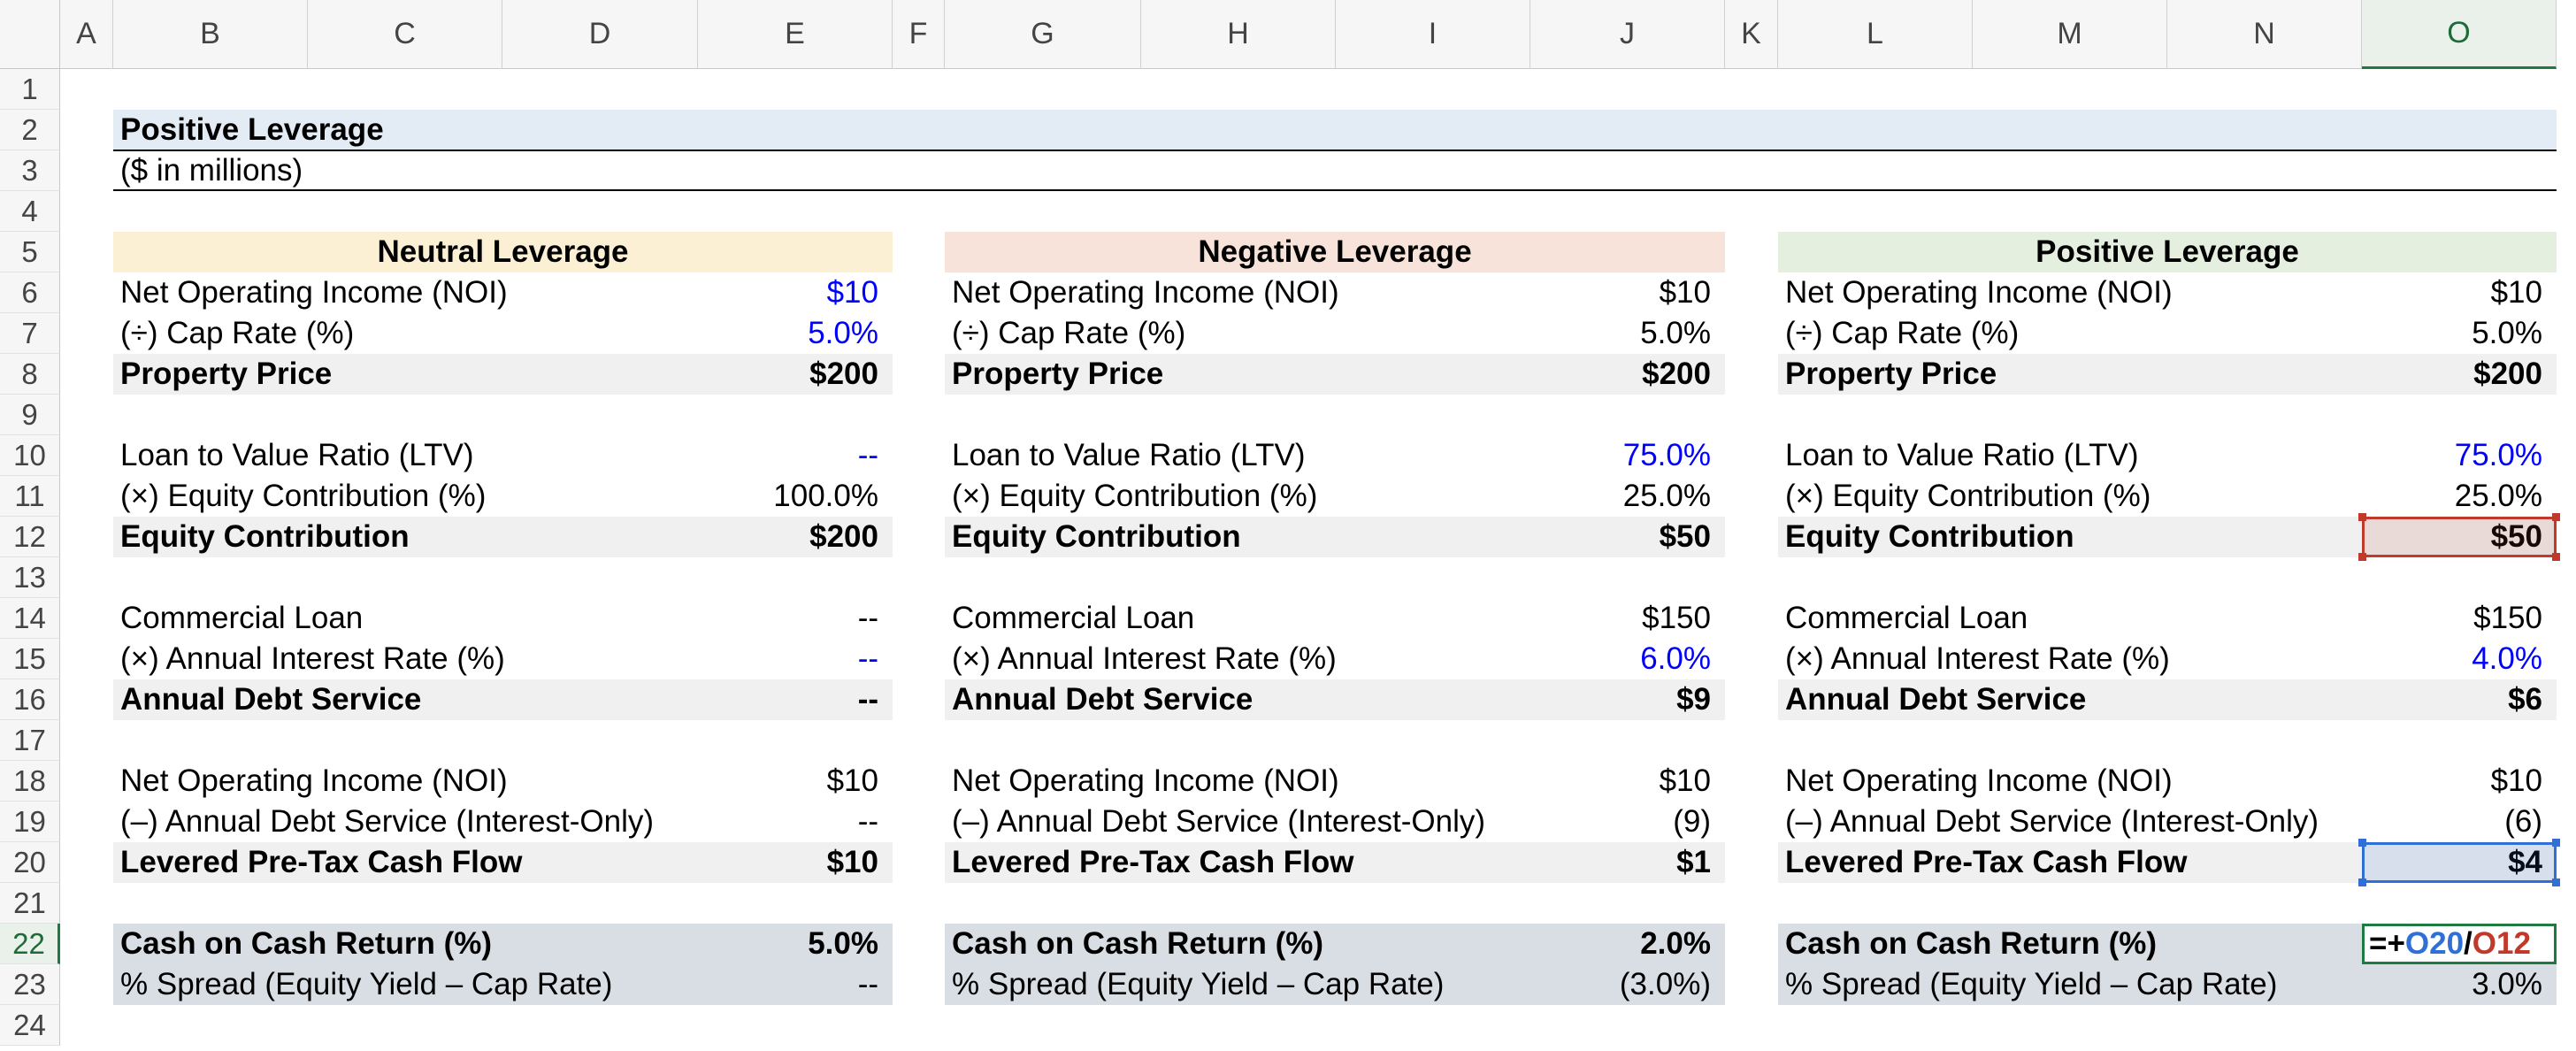  I want to click on row-header-1: 1, so click(30, 89).